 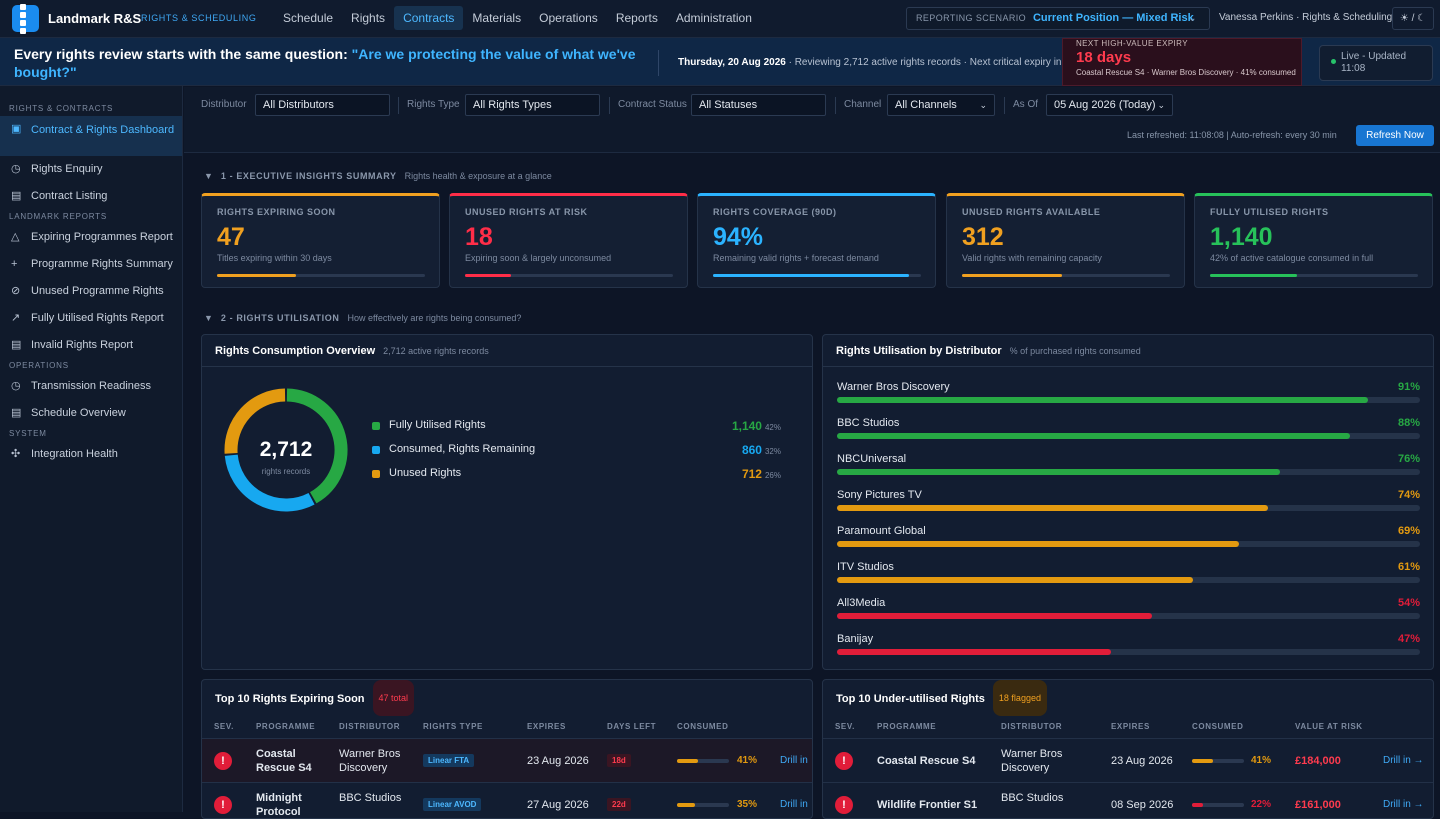 What do you see at coordinates (532, 105) in the screenshot?
I see `rights-type-select: All Rights Types` at bounding box center [532, 105].